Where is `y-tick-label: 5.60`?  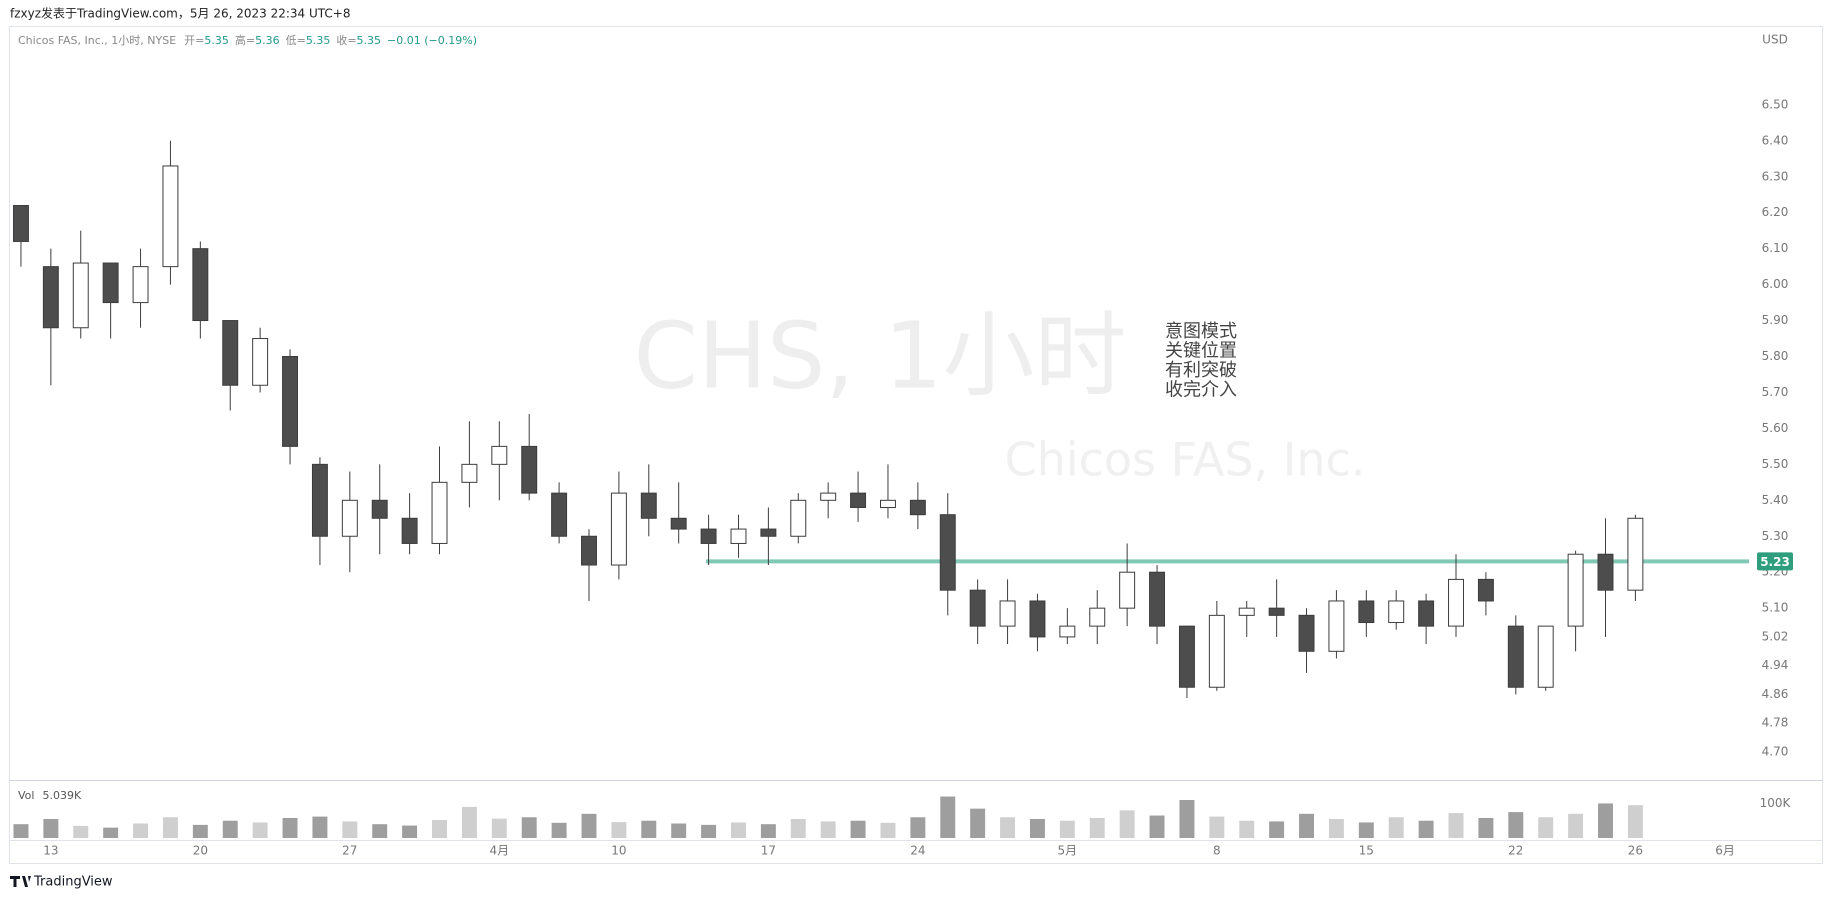
y-tick-label: 5.60 is located at coordinates (1775, 428).